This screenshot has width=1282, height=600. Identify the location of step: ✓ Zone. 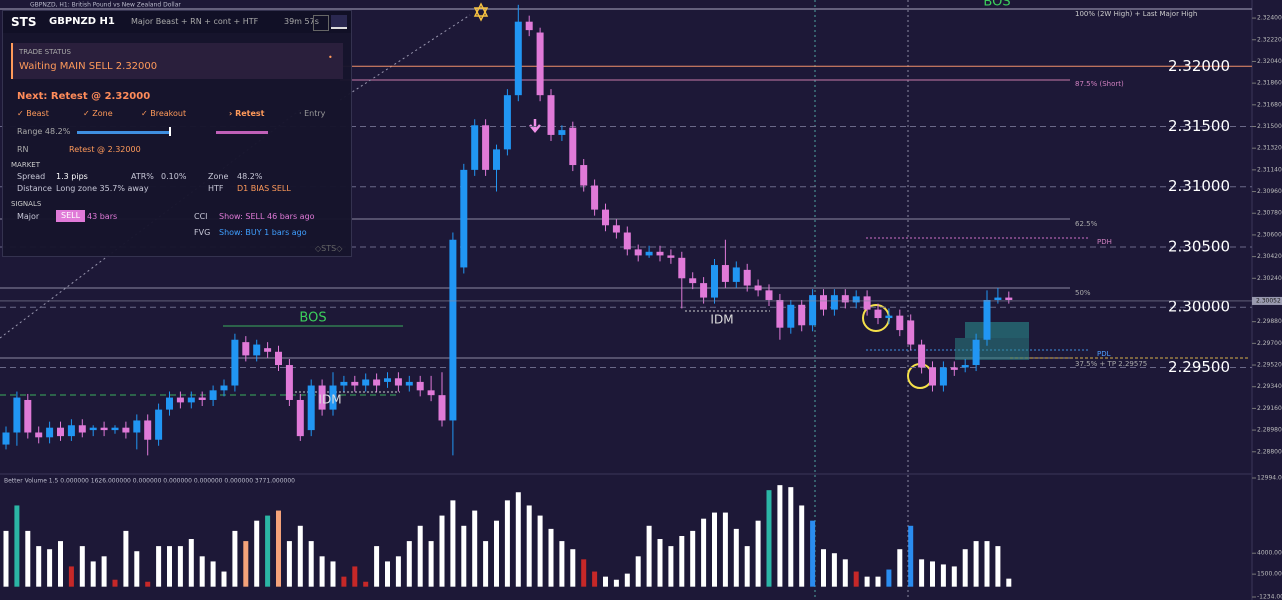
(98, 113).